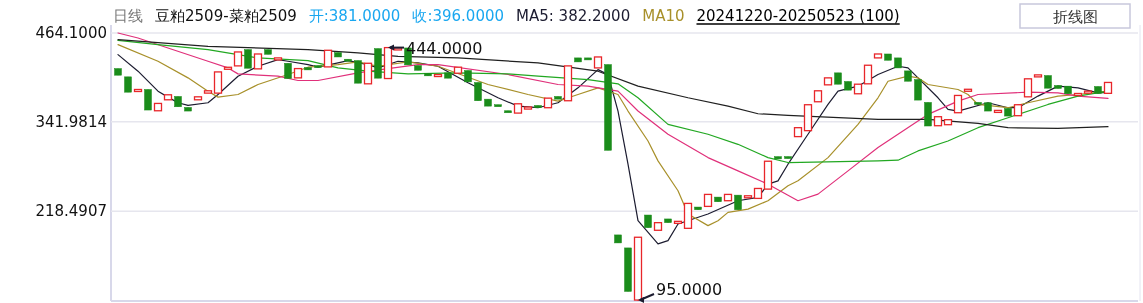  I want to click on y-tick-label: 341.9814, so click(71, 121).